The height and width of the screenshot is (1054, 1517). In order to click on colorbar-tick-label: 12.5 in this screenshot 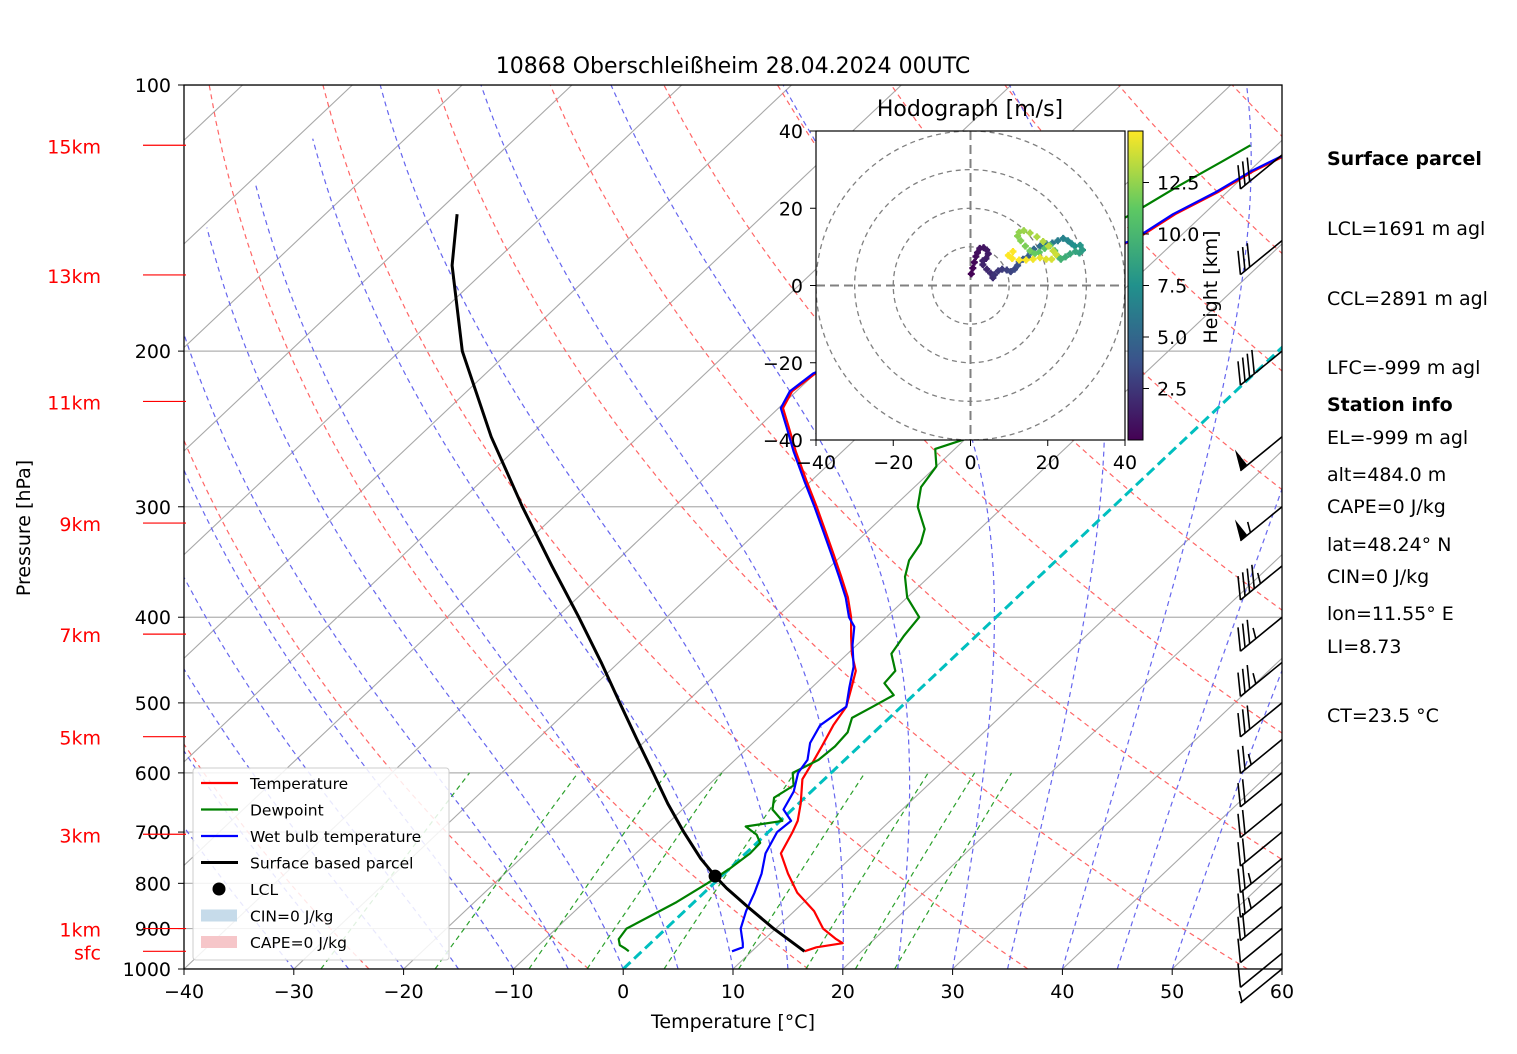, I will do `click(1178, 184)`.